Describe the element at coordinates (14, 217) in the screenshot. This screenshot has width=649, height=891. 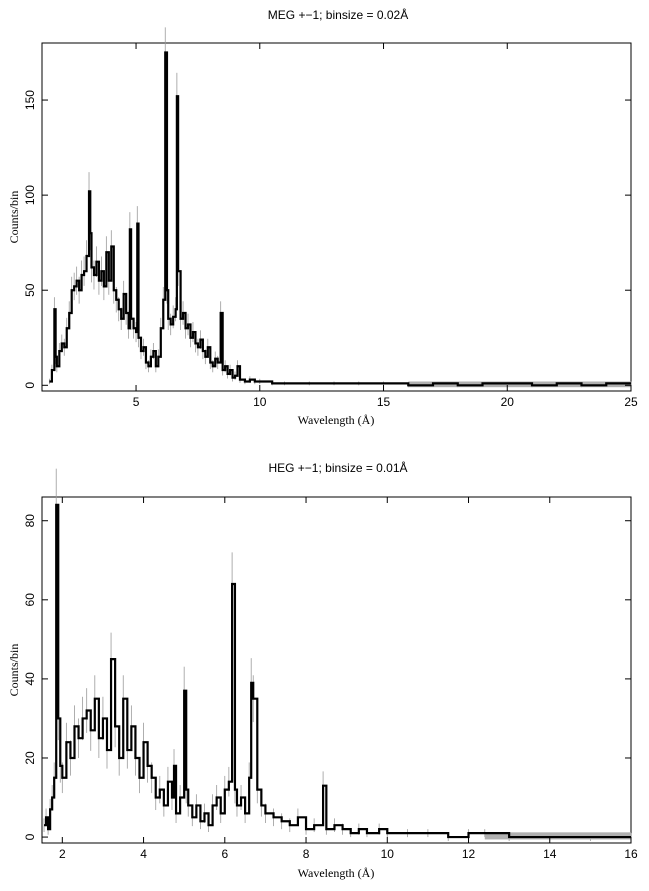
I see `meg-y-axis-label: Counts/bin` at that location.